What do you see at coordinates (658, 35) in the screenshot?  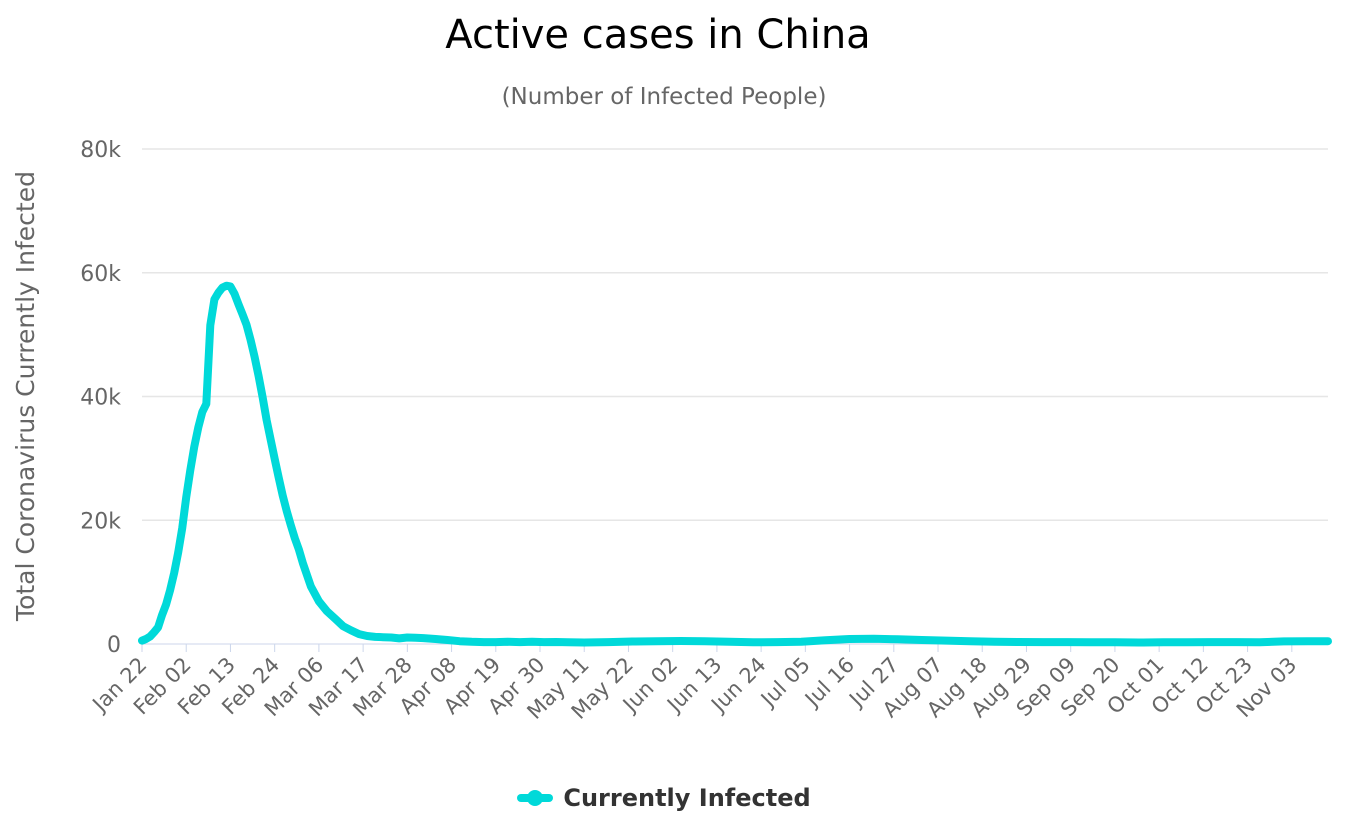 I see `chart-title: Active cases in China` at bounding box center [658, 35].